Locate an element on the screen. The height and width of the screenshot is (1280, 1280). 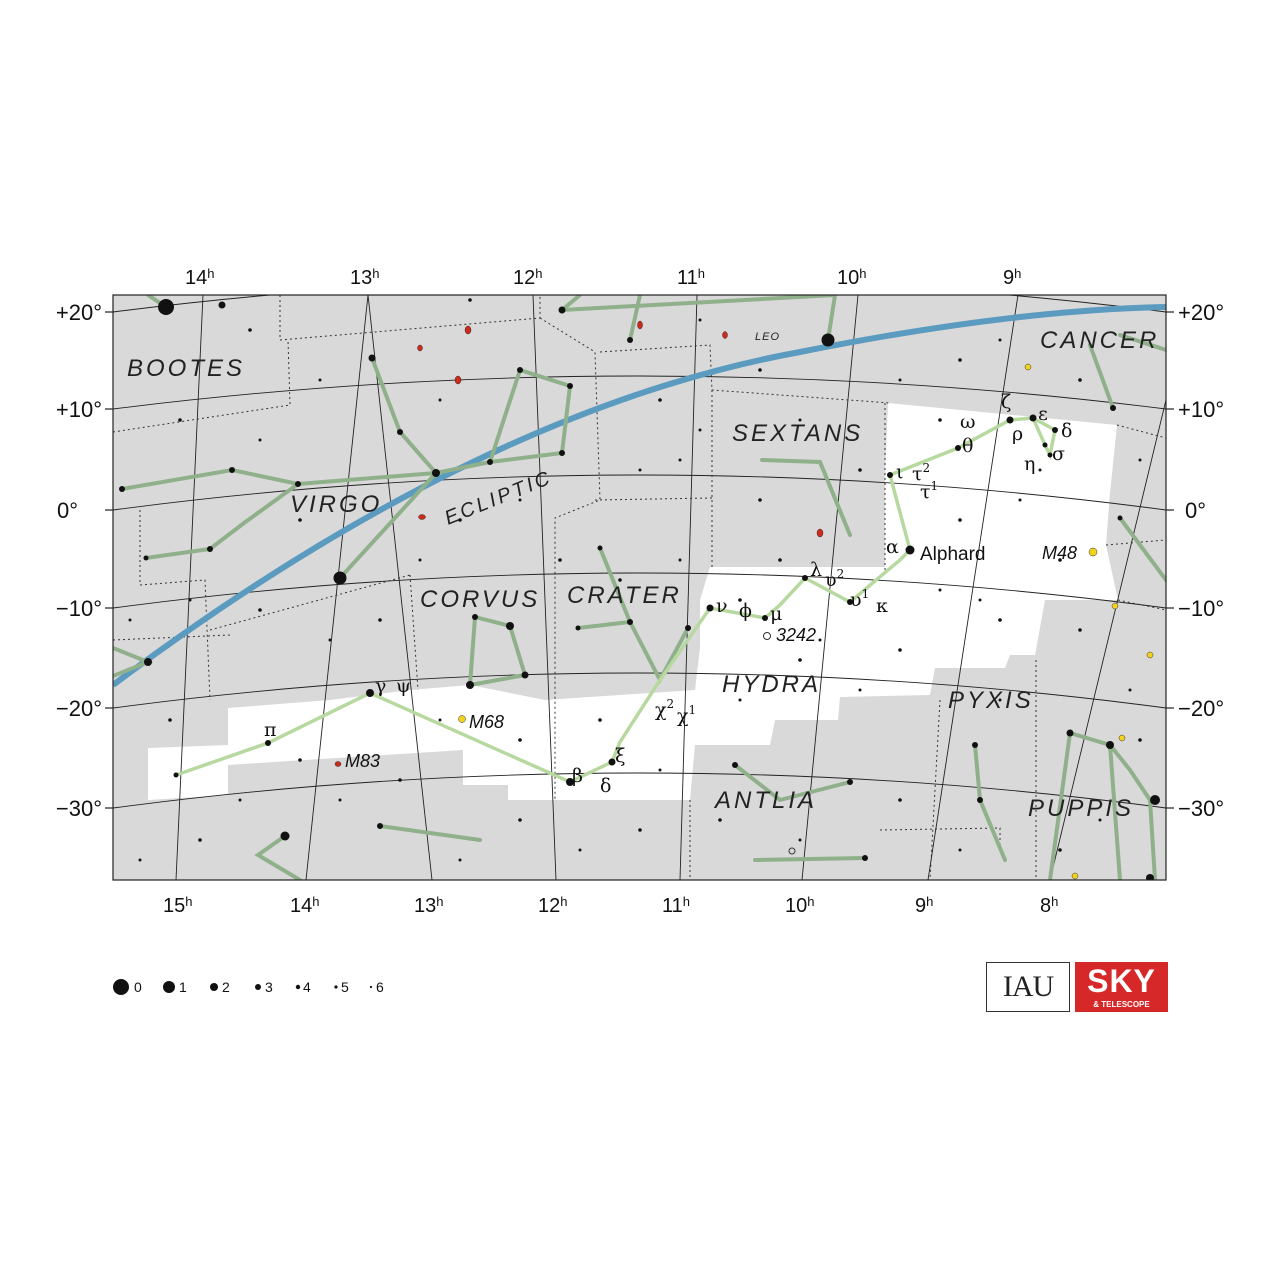
dec-left-m20: −20° is located at coordinates (79, 708).